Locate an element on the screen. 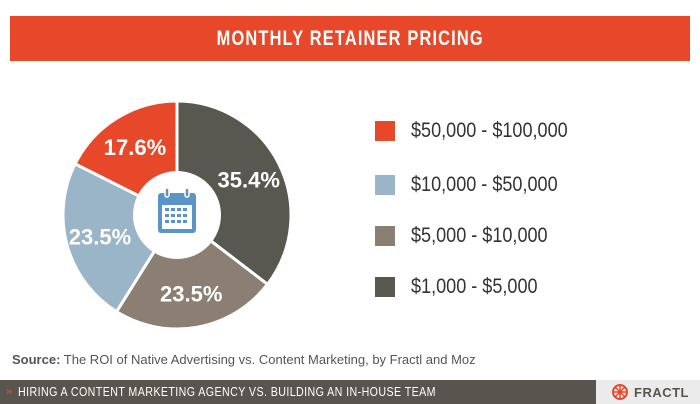 Image resolution: width=700 pixels, height=404 pixels. slice-label-2: 23.5% is located at coordinates (100, 237).